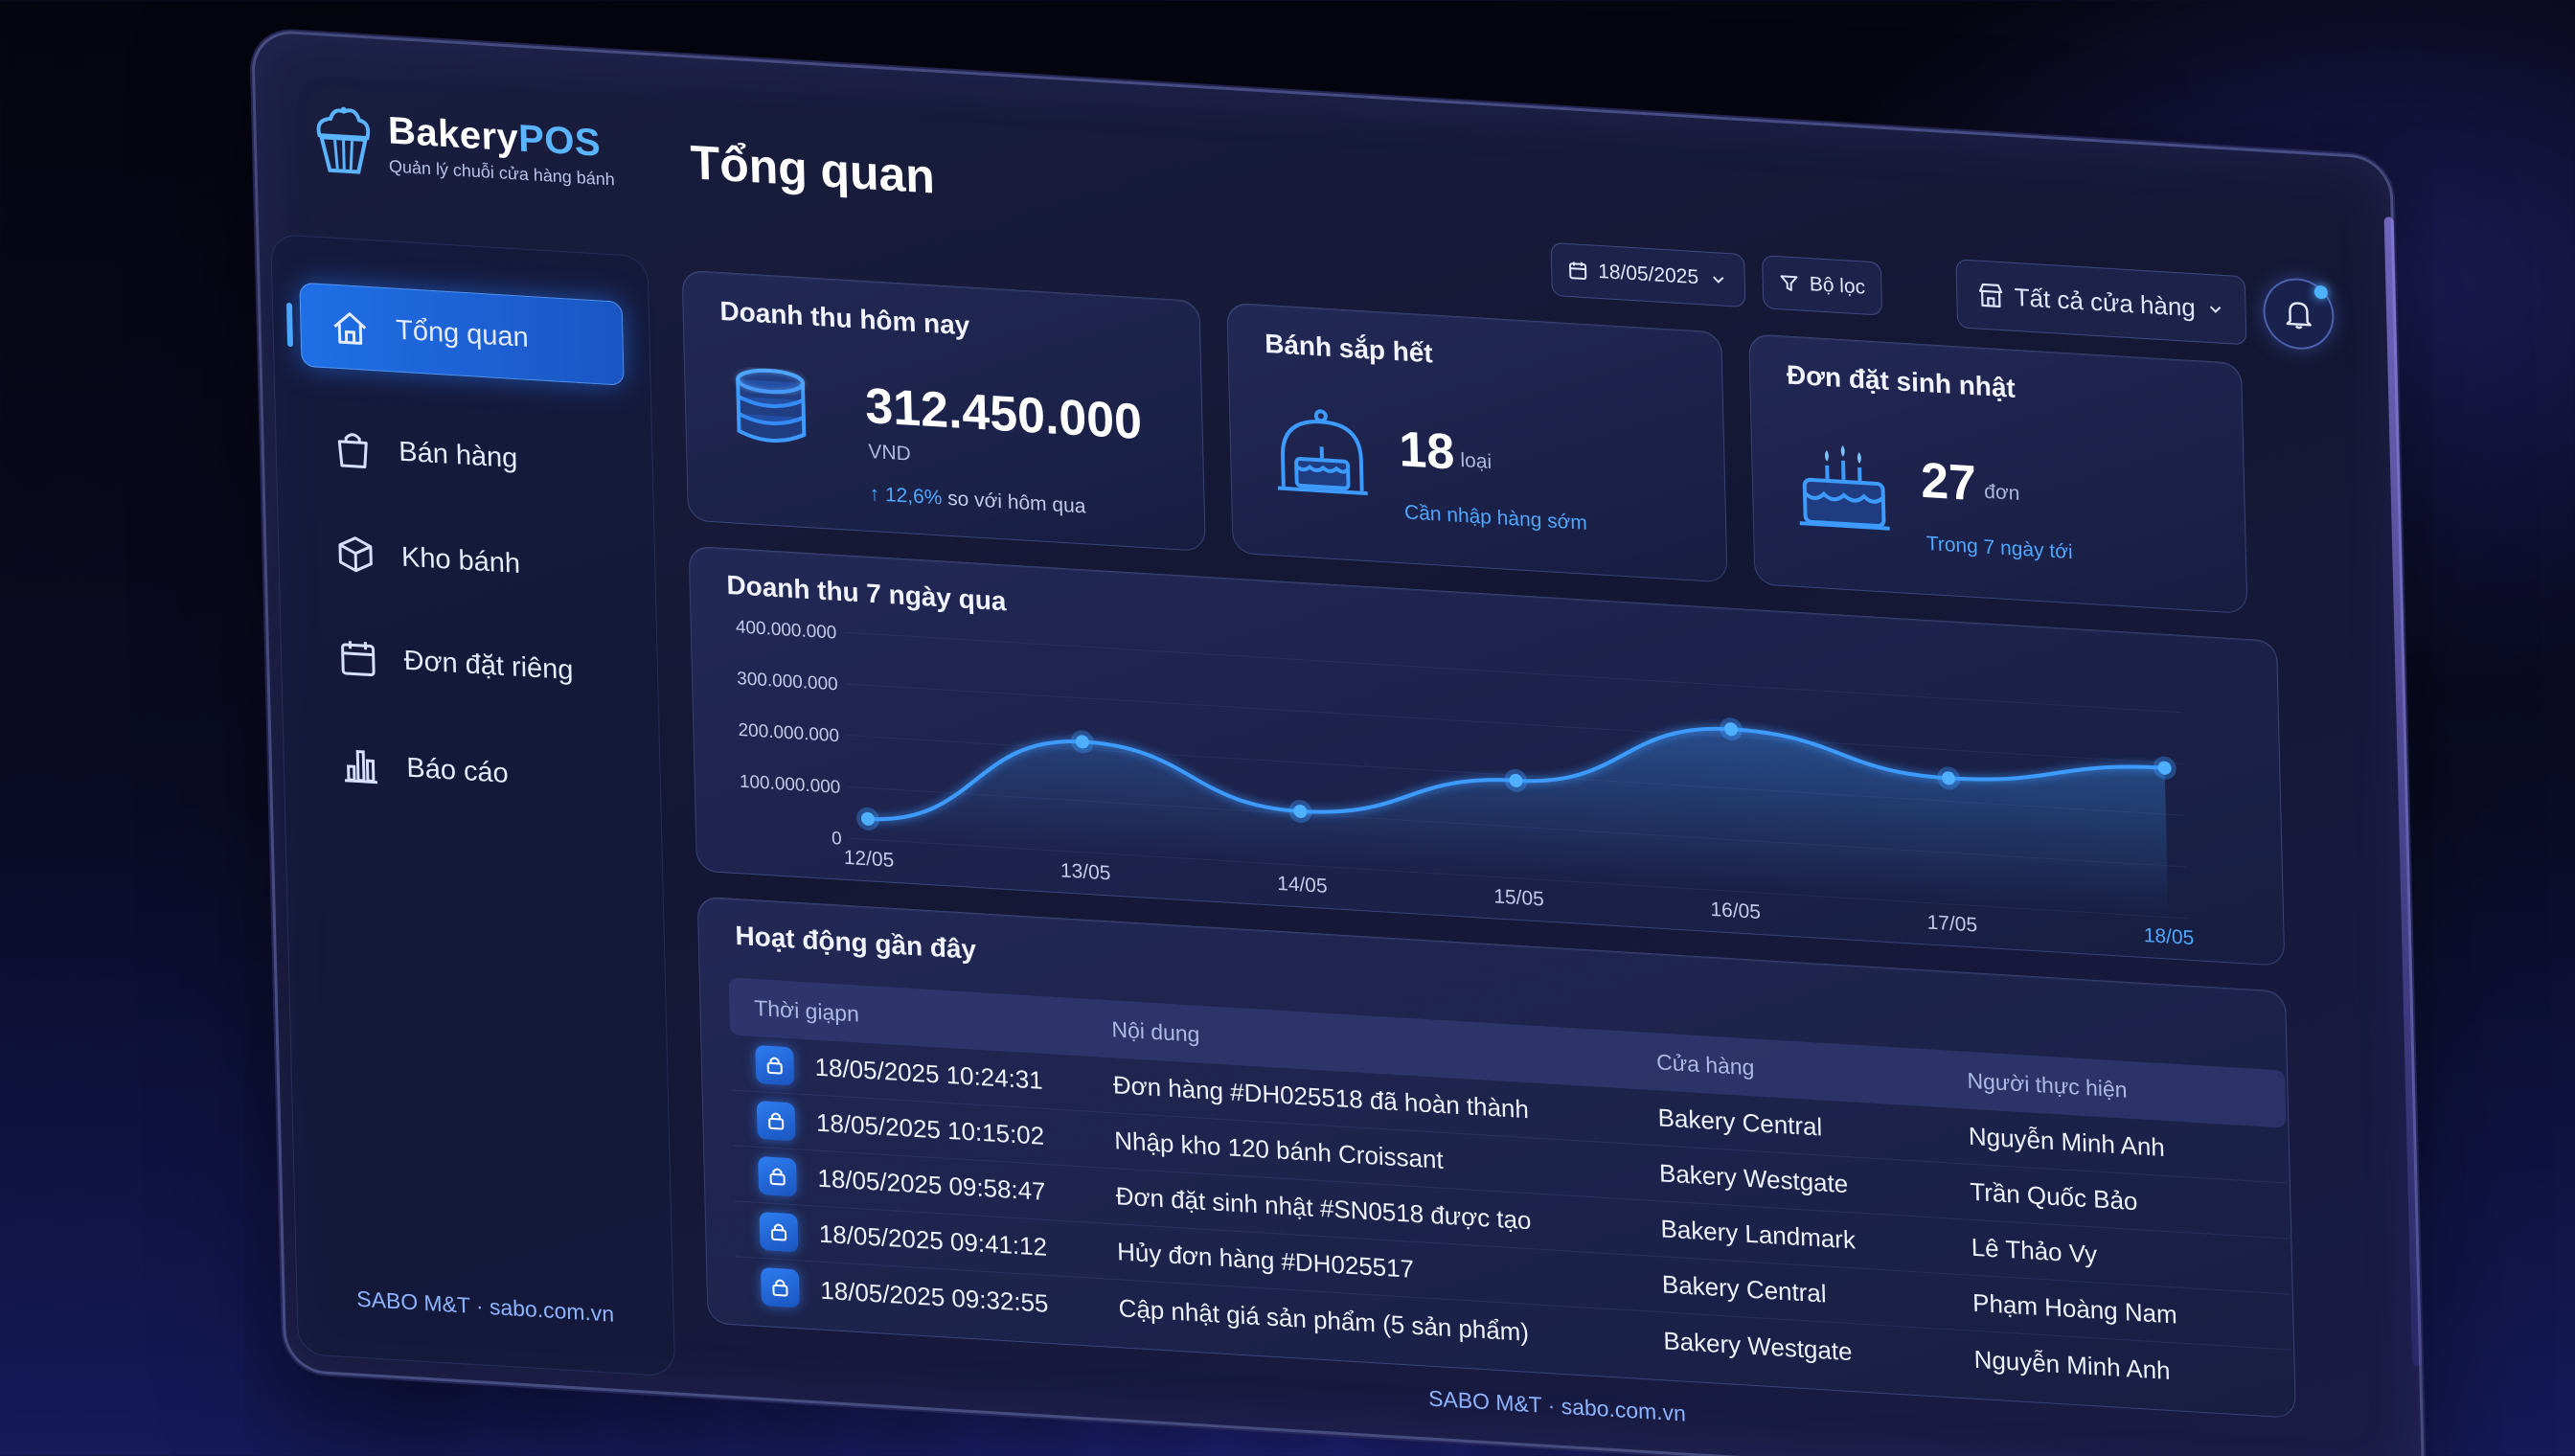 Image resolution: width=2575 pixels, height=1456 pixels. I want to click on bell-icon, so click(2299, 316).